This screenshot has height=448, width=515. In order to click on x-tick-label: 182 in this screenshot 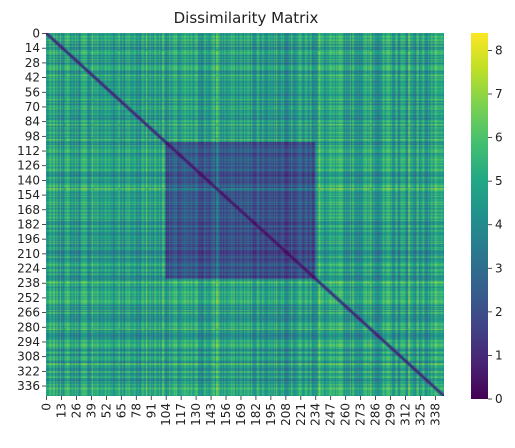, I will do `click(256, 414)`.